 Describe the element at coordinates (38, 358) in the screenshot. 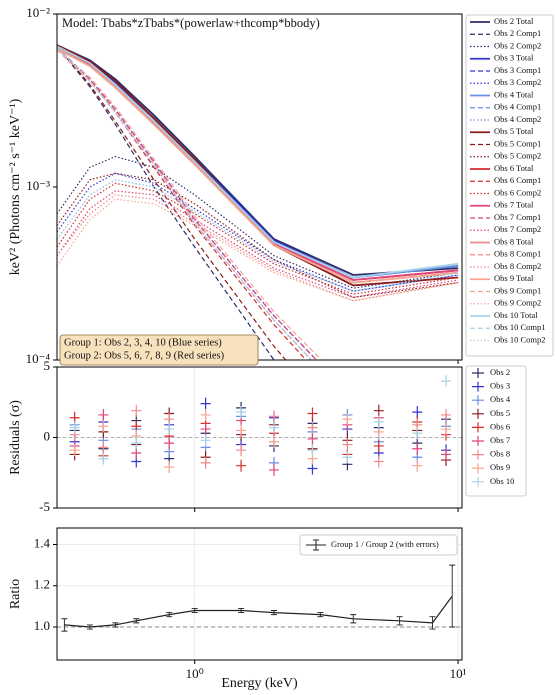

I see `y-tick-label: 10⁻⁴` at that location.